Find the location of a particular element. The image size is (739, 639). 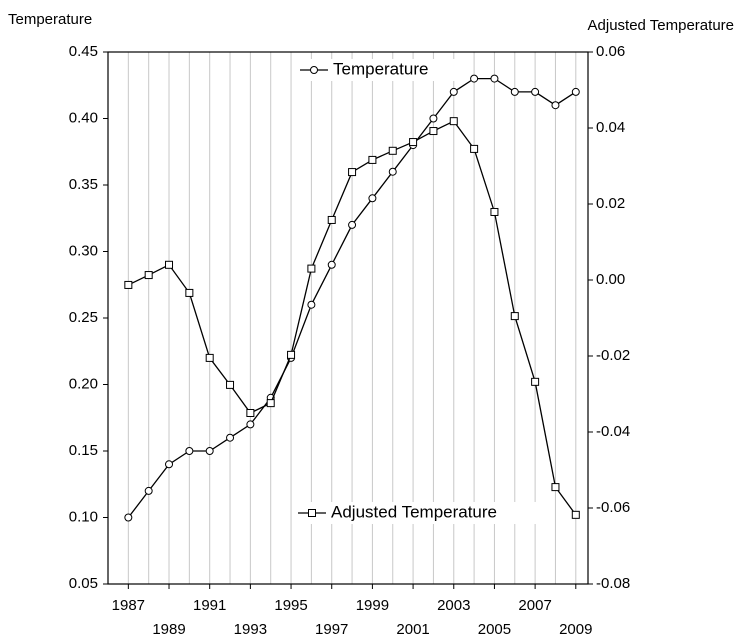

y-tick-label: 0.05 is located at coordinates (83, 583).